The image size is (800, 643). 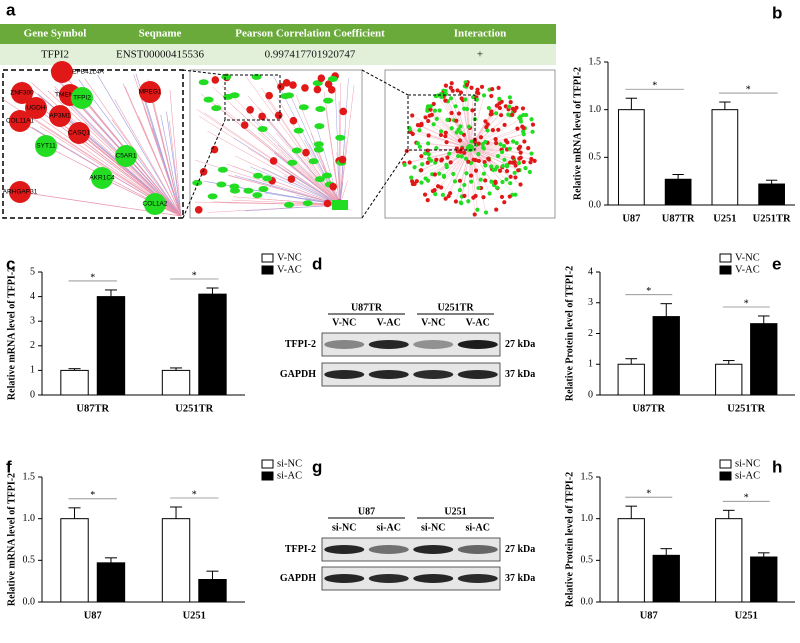 What do you see at coordinates (300, 344) in the screenshot?
I see `blot-row-label: TFPI-2` at bounding box center [300, 344].